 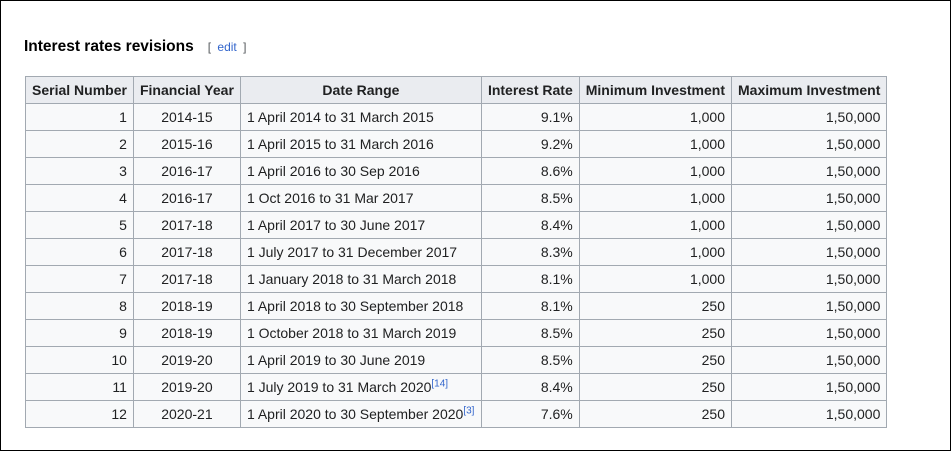 I want to click on date-range-cell: 1 April 2019 to 30 June 2019, so click(x=360, y=360).